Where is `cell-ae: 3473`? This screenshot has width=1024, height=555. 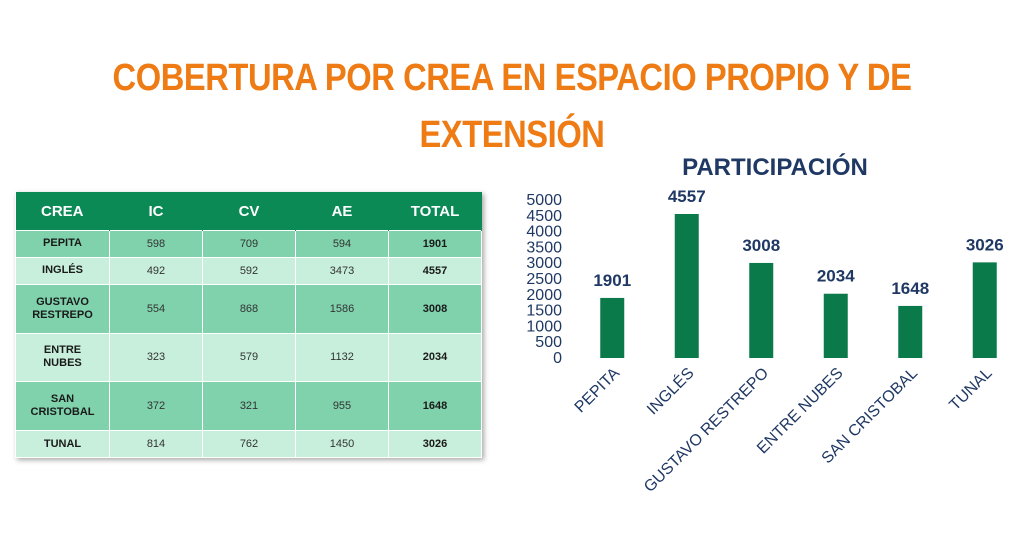 cell-ae: 3473 is located at coordinates (342, 270).